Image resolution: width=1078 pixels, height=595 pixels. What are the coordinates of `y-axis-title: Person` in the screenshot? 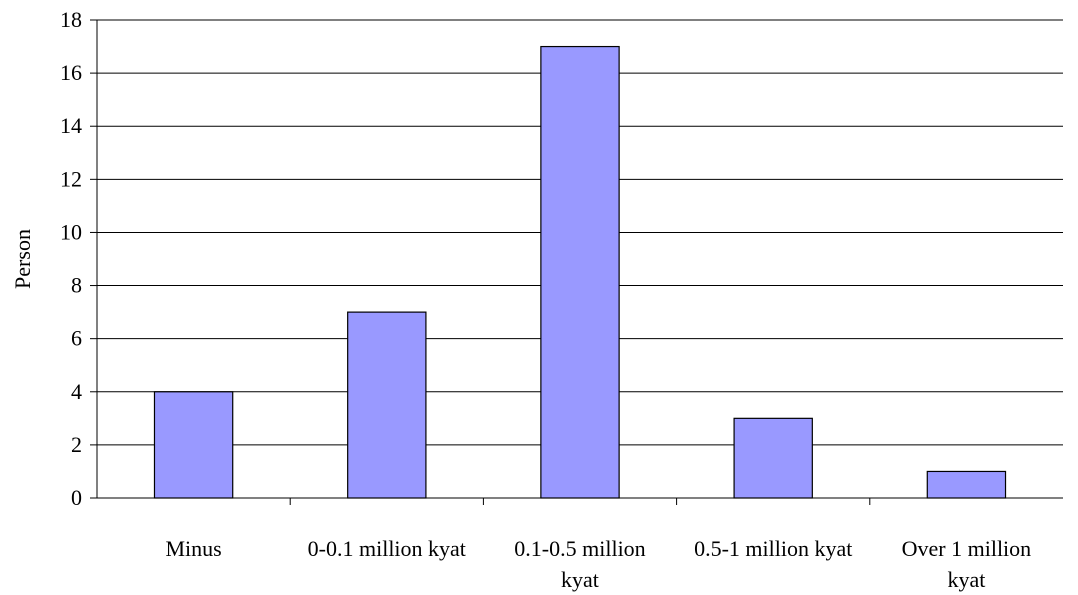 It's located at (22, 259).